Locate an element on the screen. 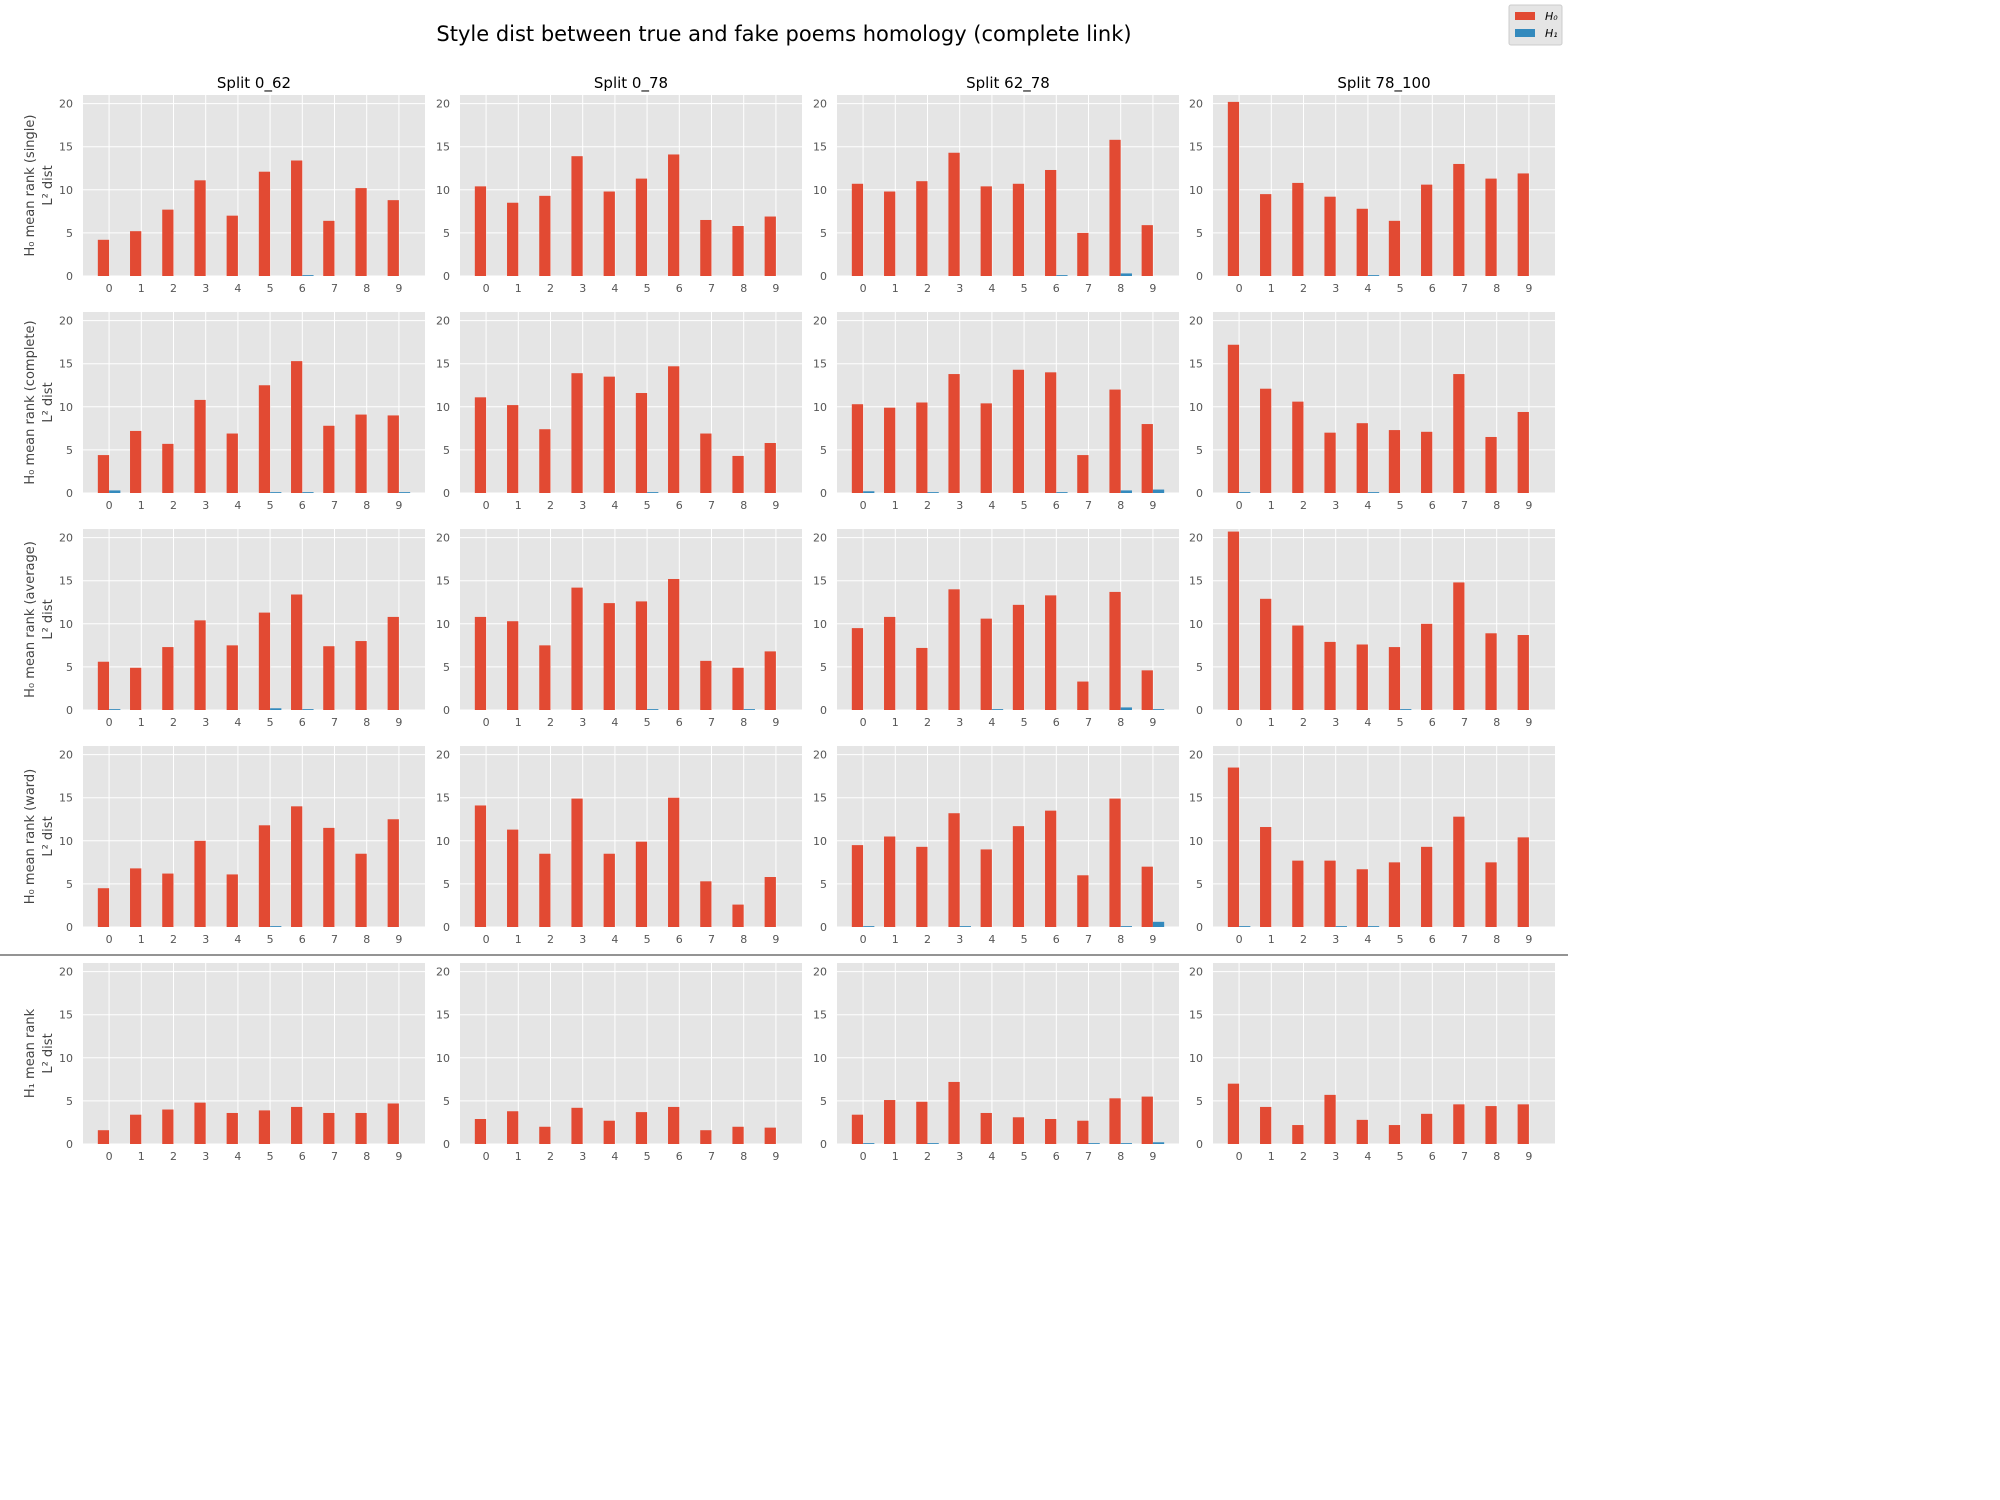 This screenshot has height=1500, width=2000. y-tick-label: 5 is located at coordinates (1199, 884).